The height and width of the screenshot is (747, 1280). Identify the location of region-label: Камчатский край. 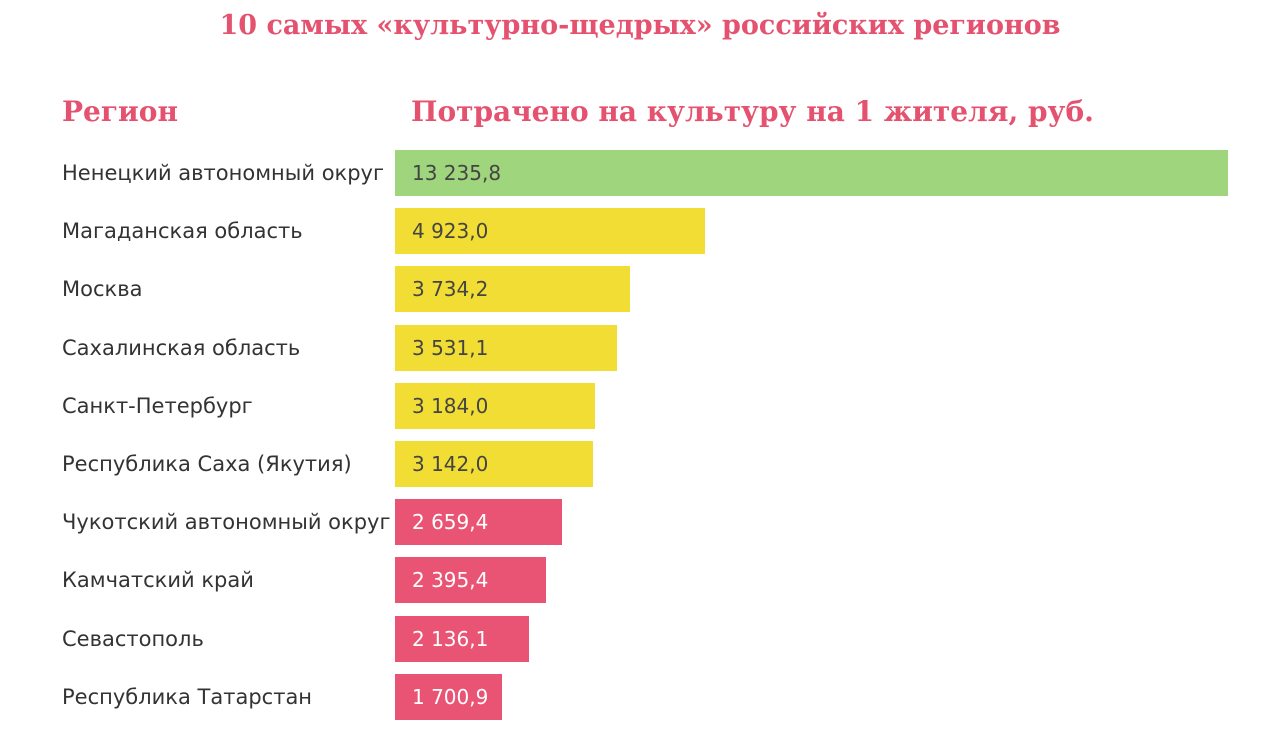
(158, 580).